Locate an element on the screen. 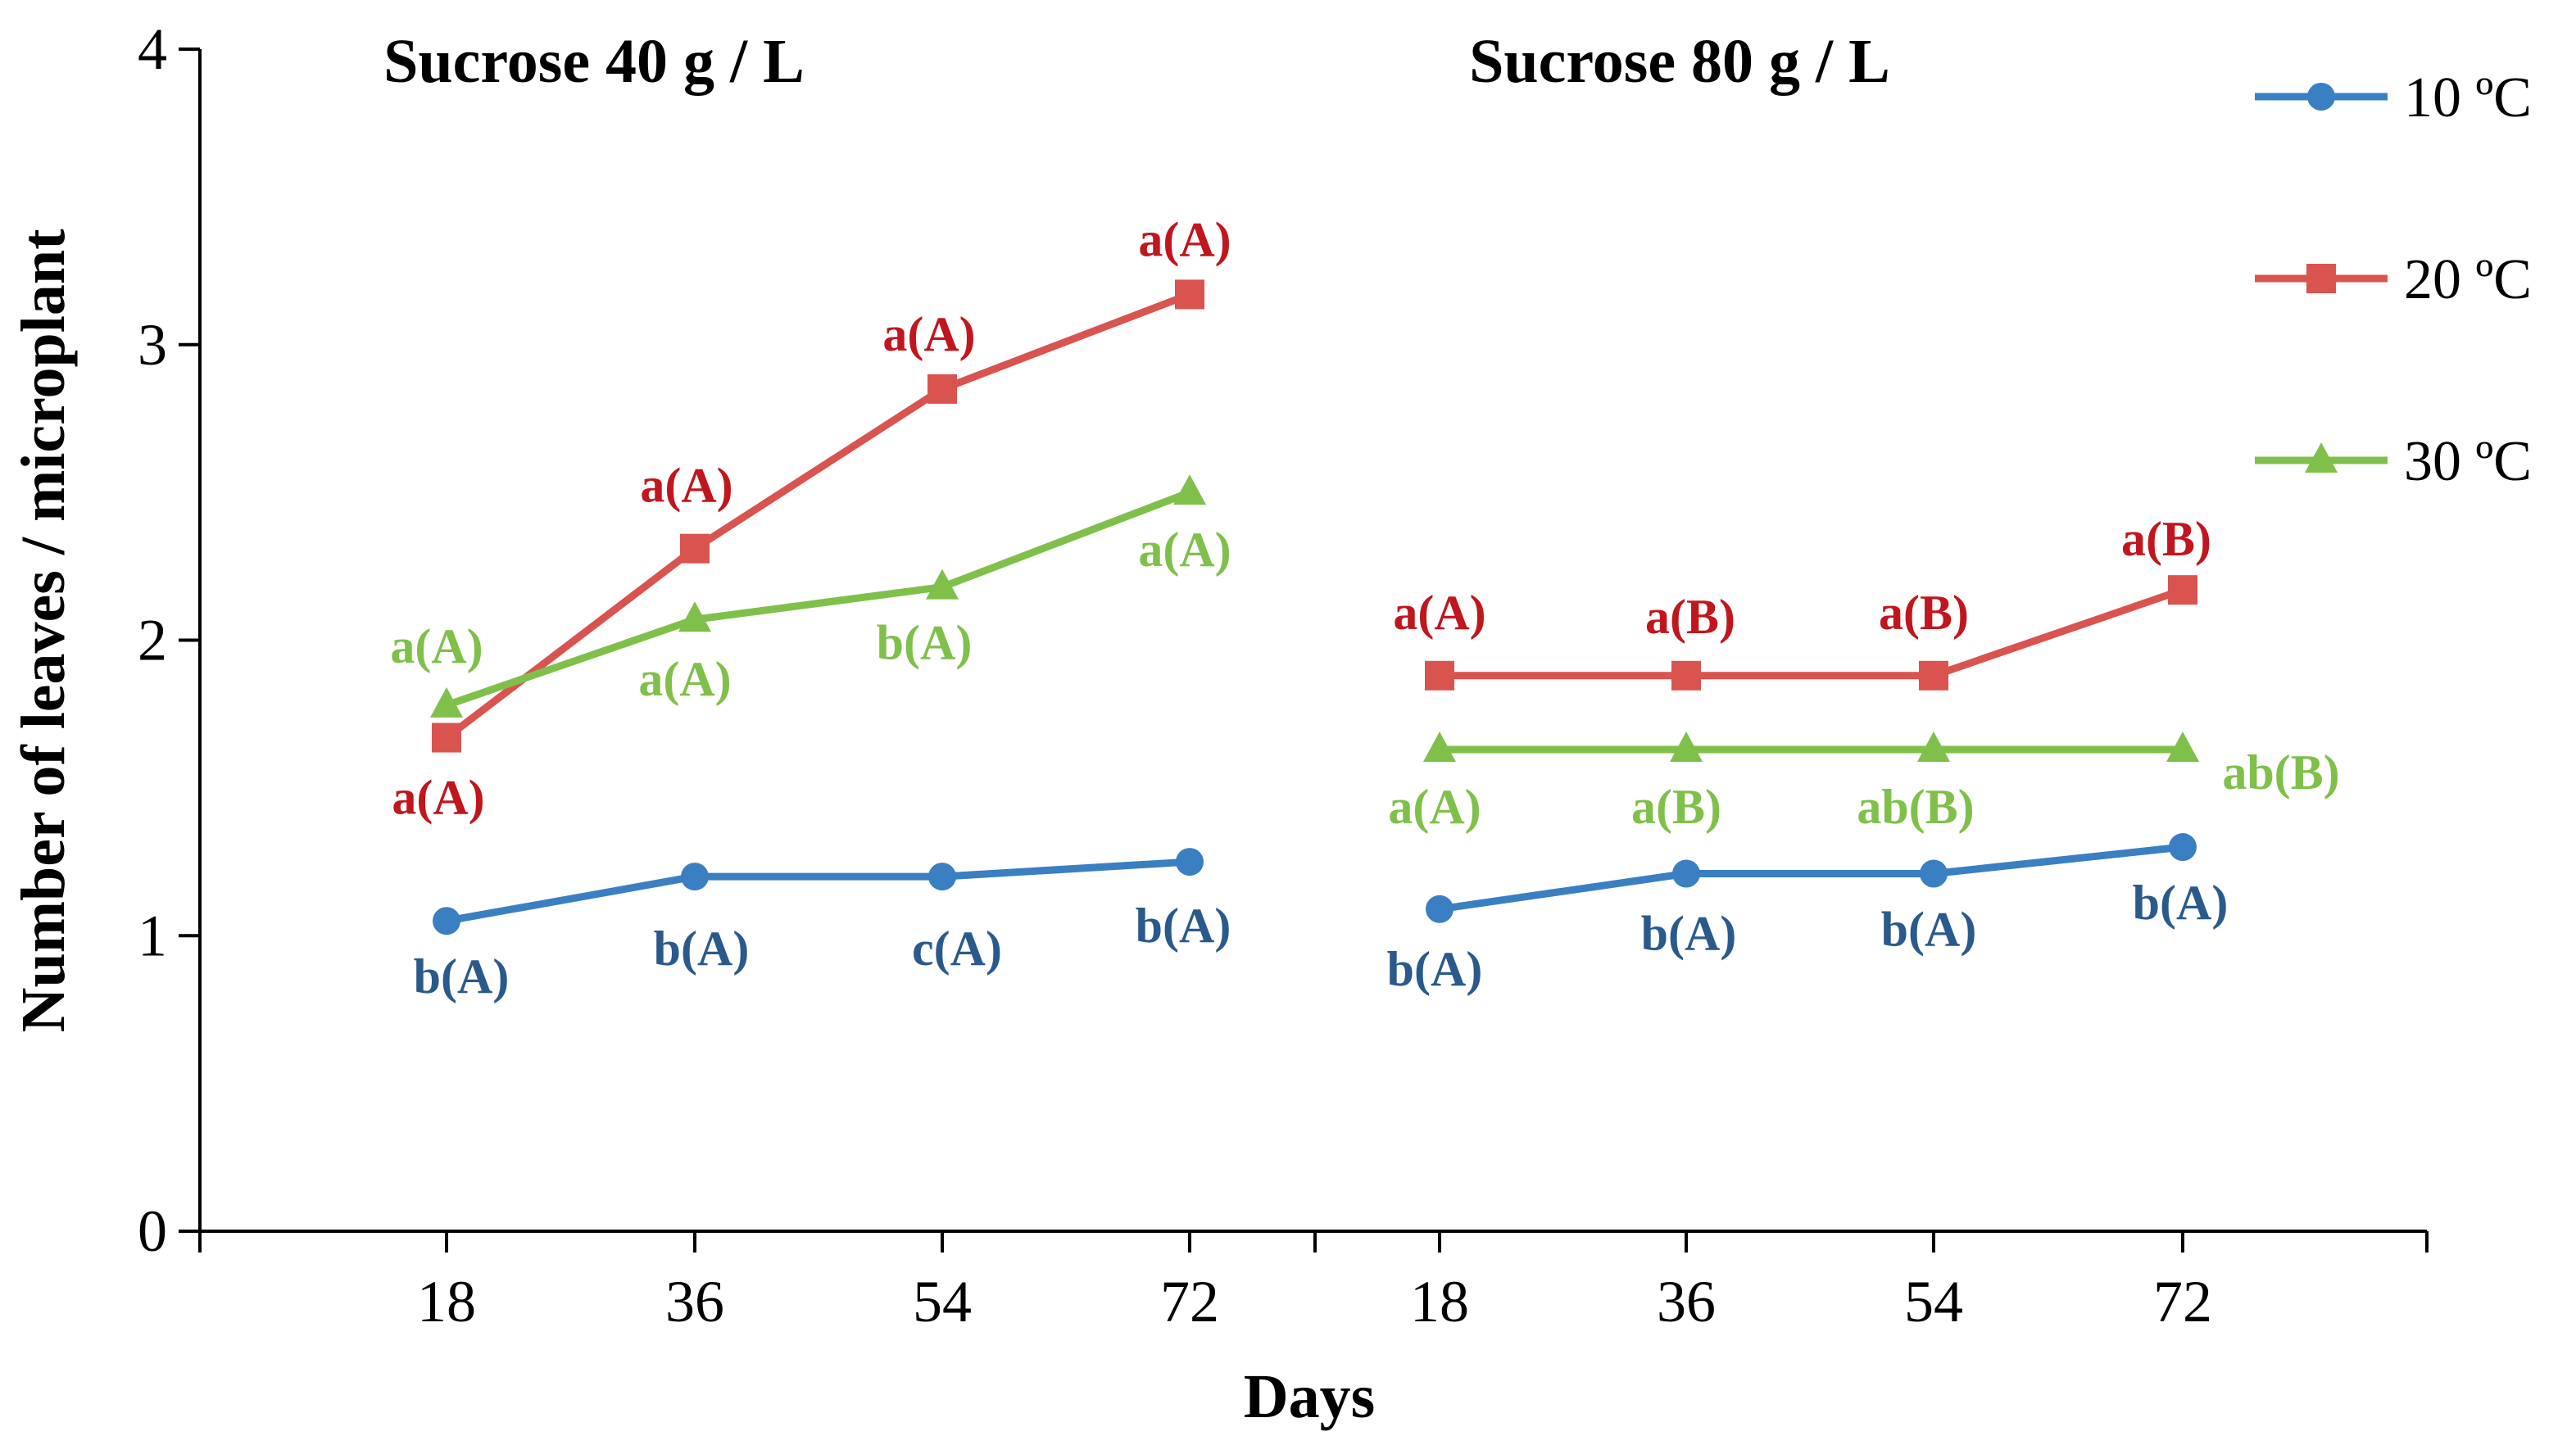  legend: 10 ºC 20 ºC 30 ºC is located at coordinates (2393, 279).